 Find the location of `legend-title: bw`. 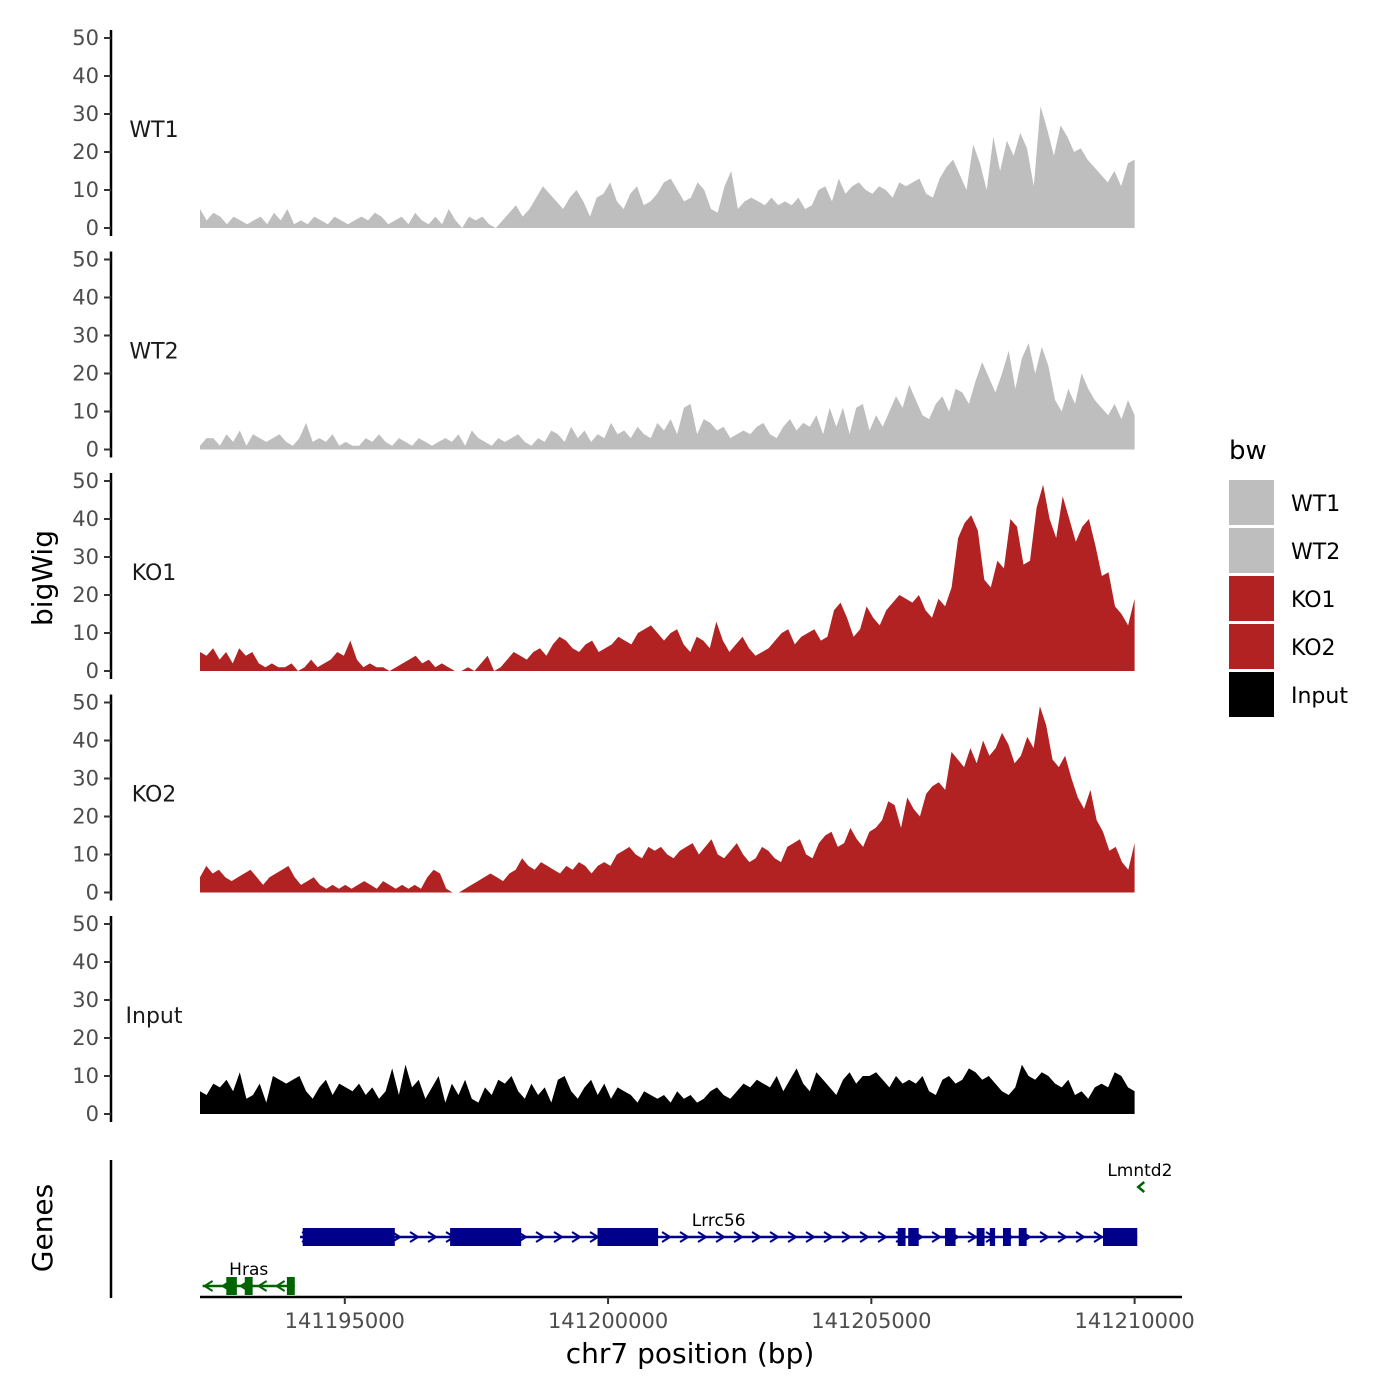

legend-title: bw is located at coordinates (1248, 451).